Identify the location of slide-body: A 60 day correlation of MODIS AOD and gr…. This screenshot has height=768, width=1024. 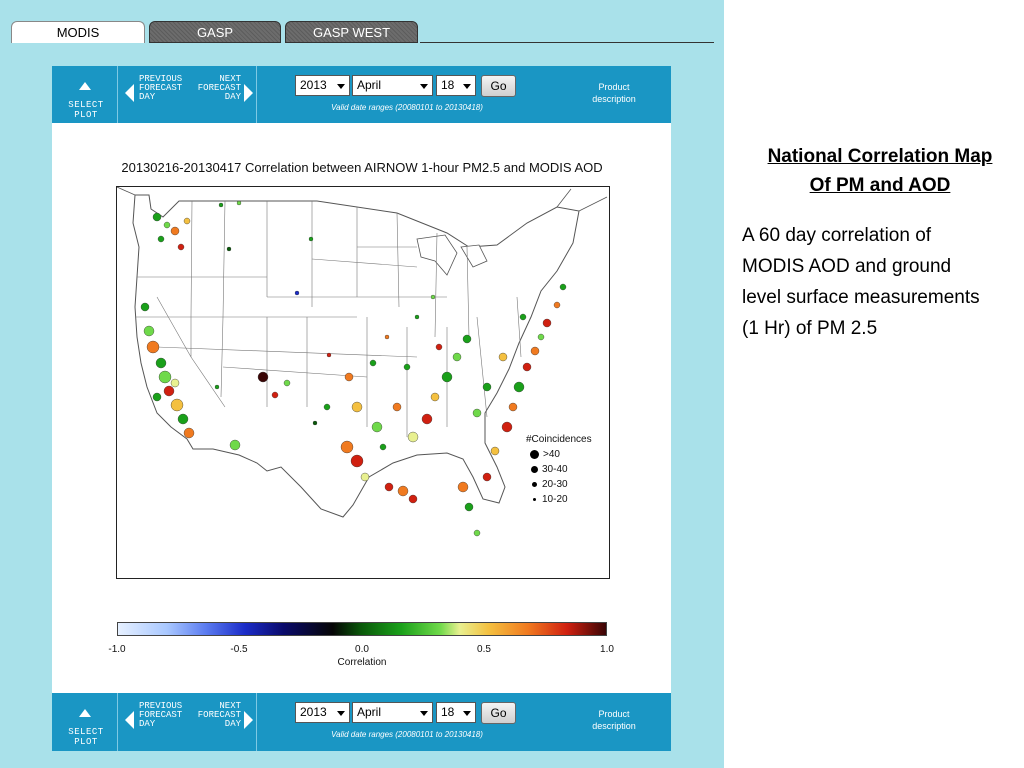
(861, 282).